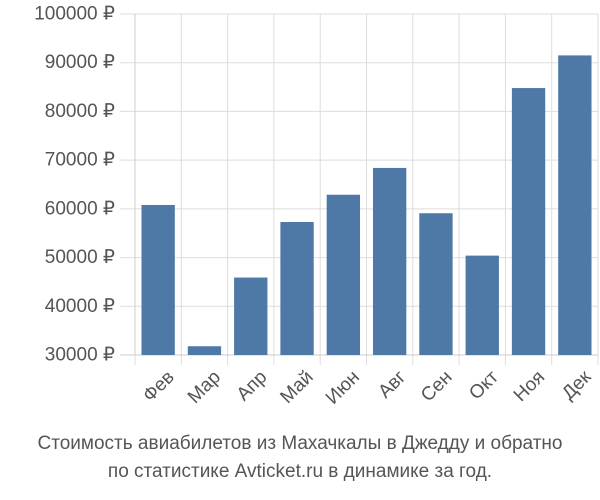  What do you see at coordinates (159, 387) in the screenshot?
I see `x-tick-label: Фев` at bounding box center [159, 387].